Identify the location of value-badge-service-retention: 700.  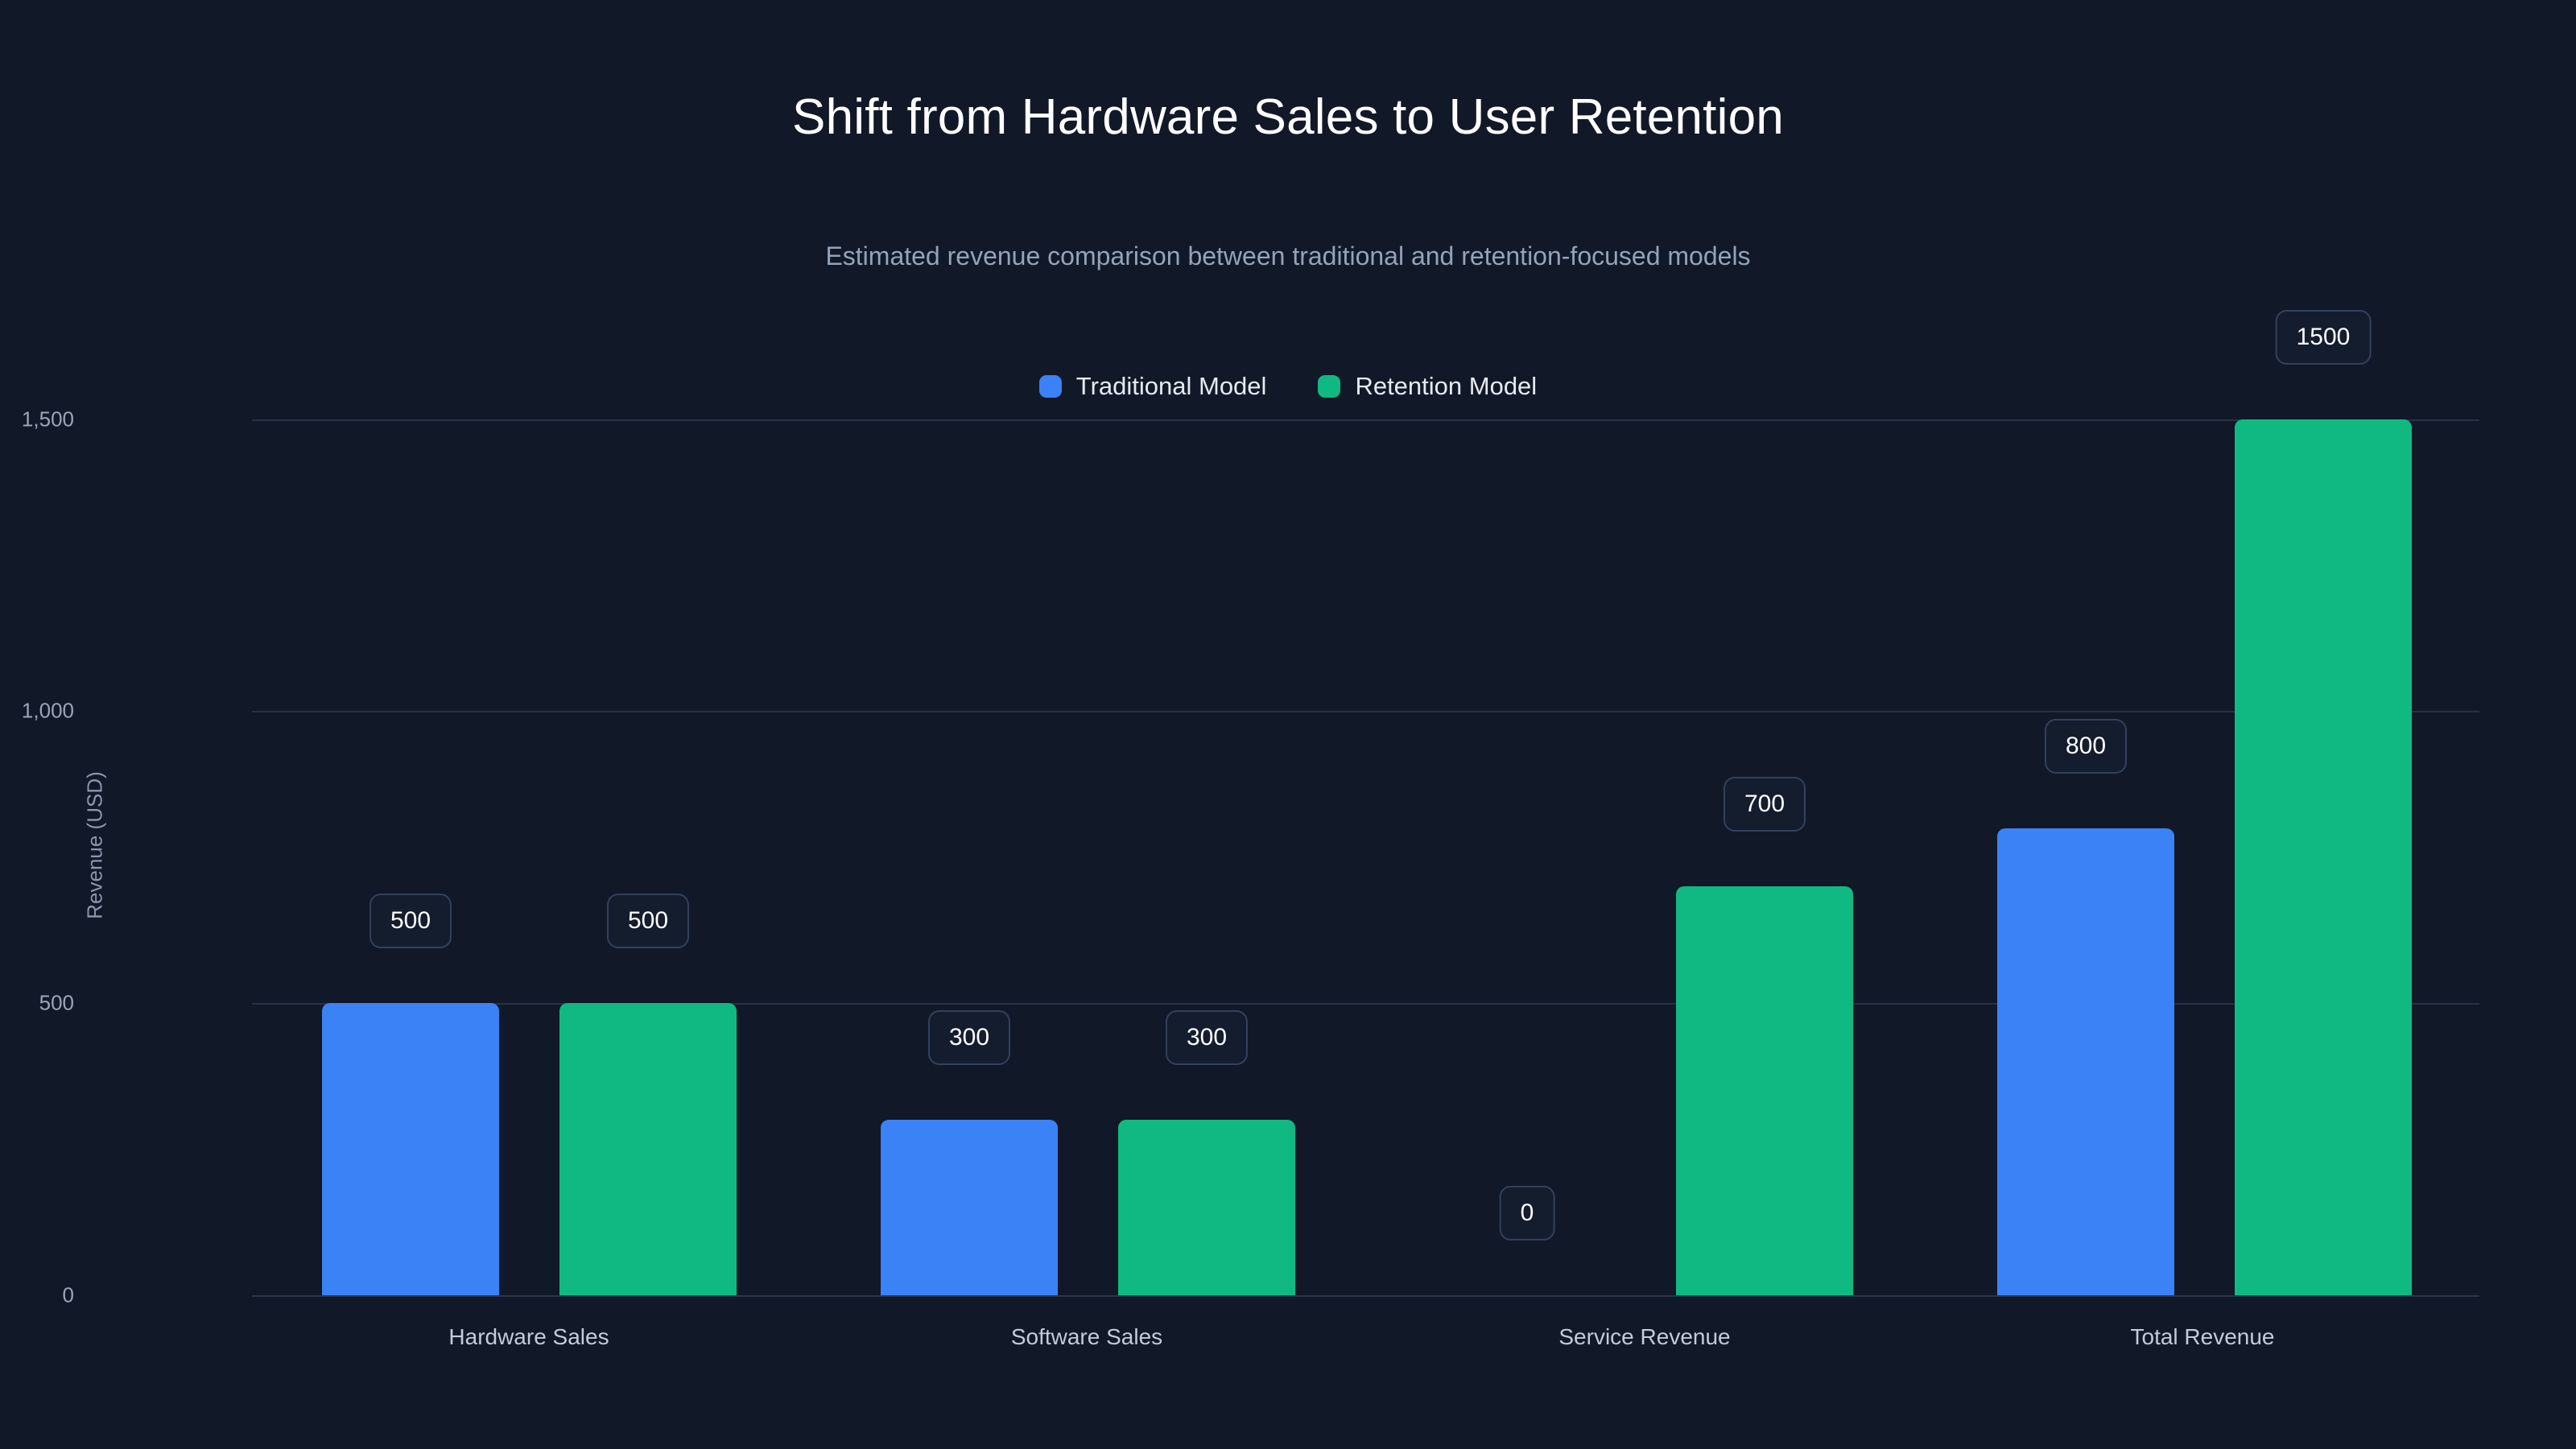
(1765, 804).